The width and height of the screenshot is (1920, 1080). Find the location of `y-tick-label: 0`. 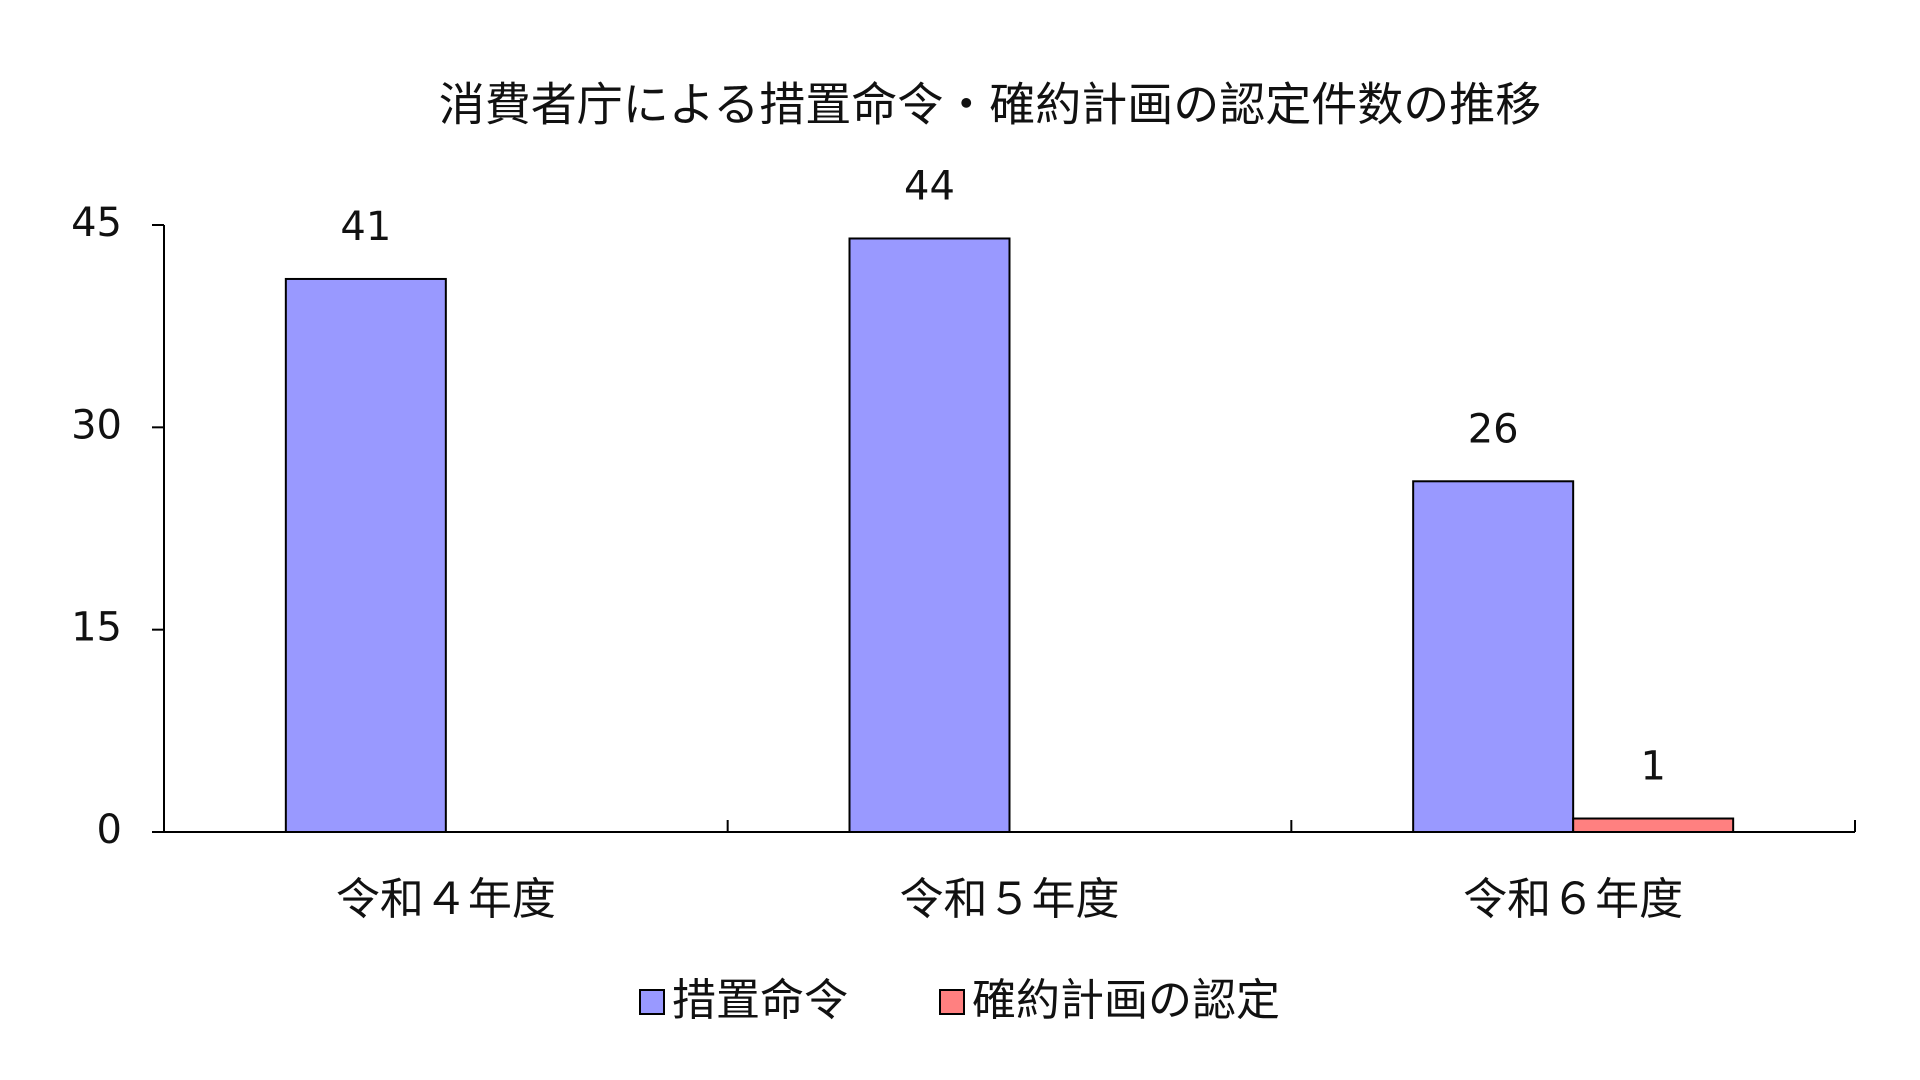

y-tick-label: 0 is located at coordinates (109, 830).